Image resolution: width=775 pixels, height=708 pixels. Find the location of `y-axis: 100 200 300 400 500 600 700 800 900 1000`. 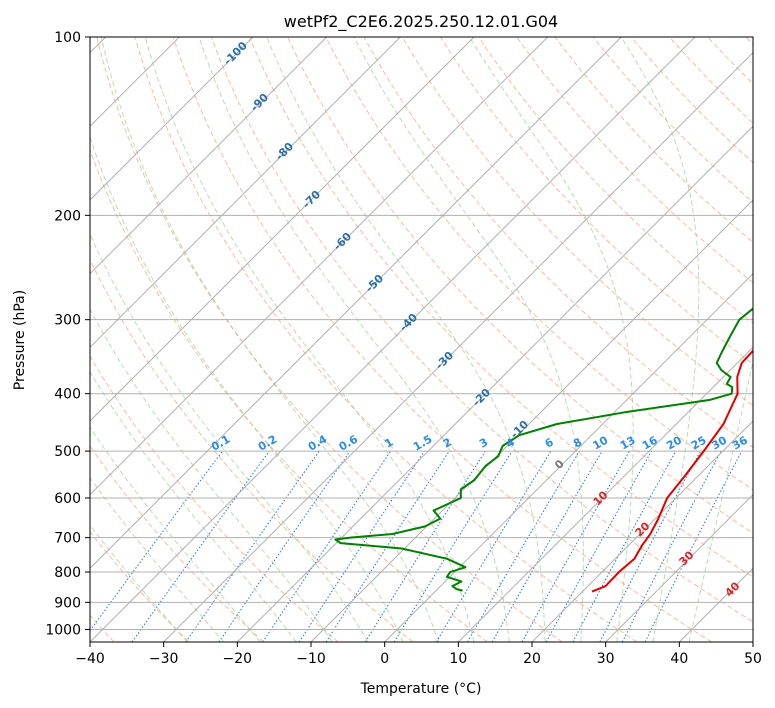

y-axis: 100 200 300 400 500 600 700 800 900 1000 is located at coordinates (67, 334).